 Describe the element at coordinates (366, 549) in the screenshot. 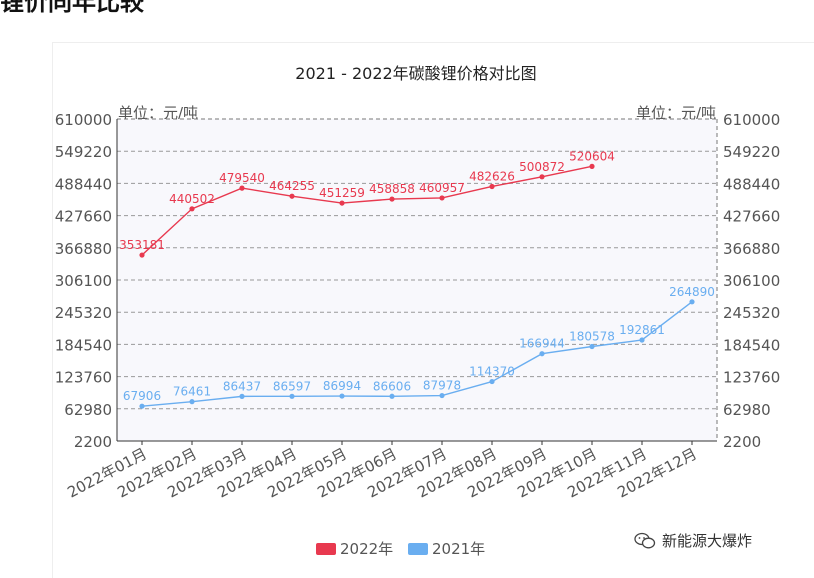

I see `legend-label: 2022年` at that location.